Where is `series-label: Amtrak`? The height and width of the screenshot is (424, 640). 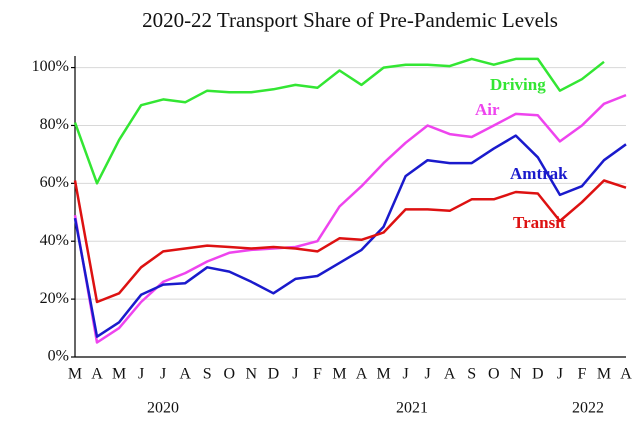
series-label: Amtrak is located at coordinates (539, 173).